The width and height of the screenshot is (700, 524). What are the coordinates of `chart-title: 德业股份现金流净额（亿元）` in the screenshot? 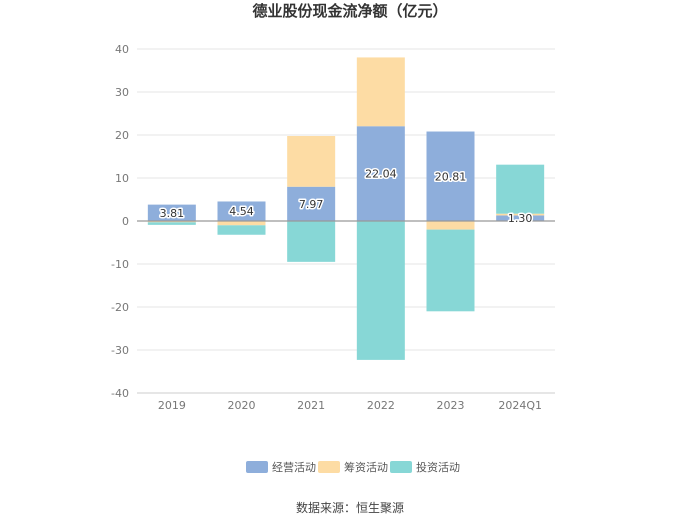 It's located at (349, 11).